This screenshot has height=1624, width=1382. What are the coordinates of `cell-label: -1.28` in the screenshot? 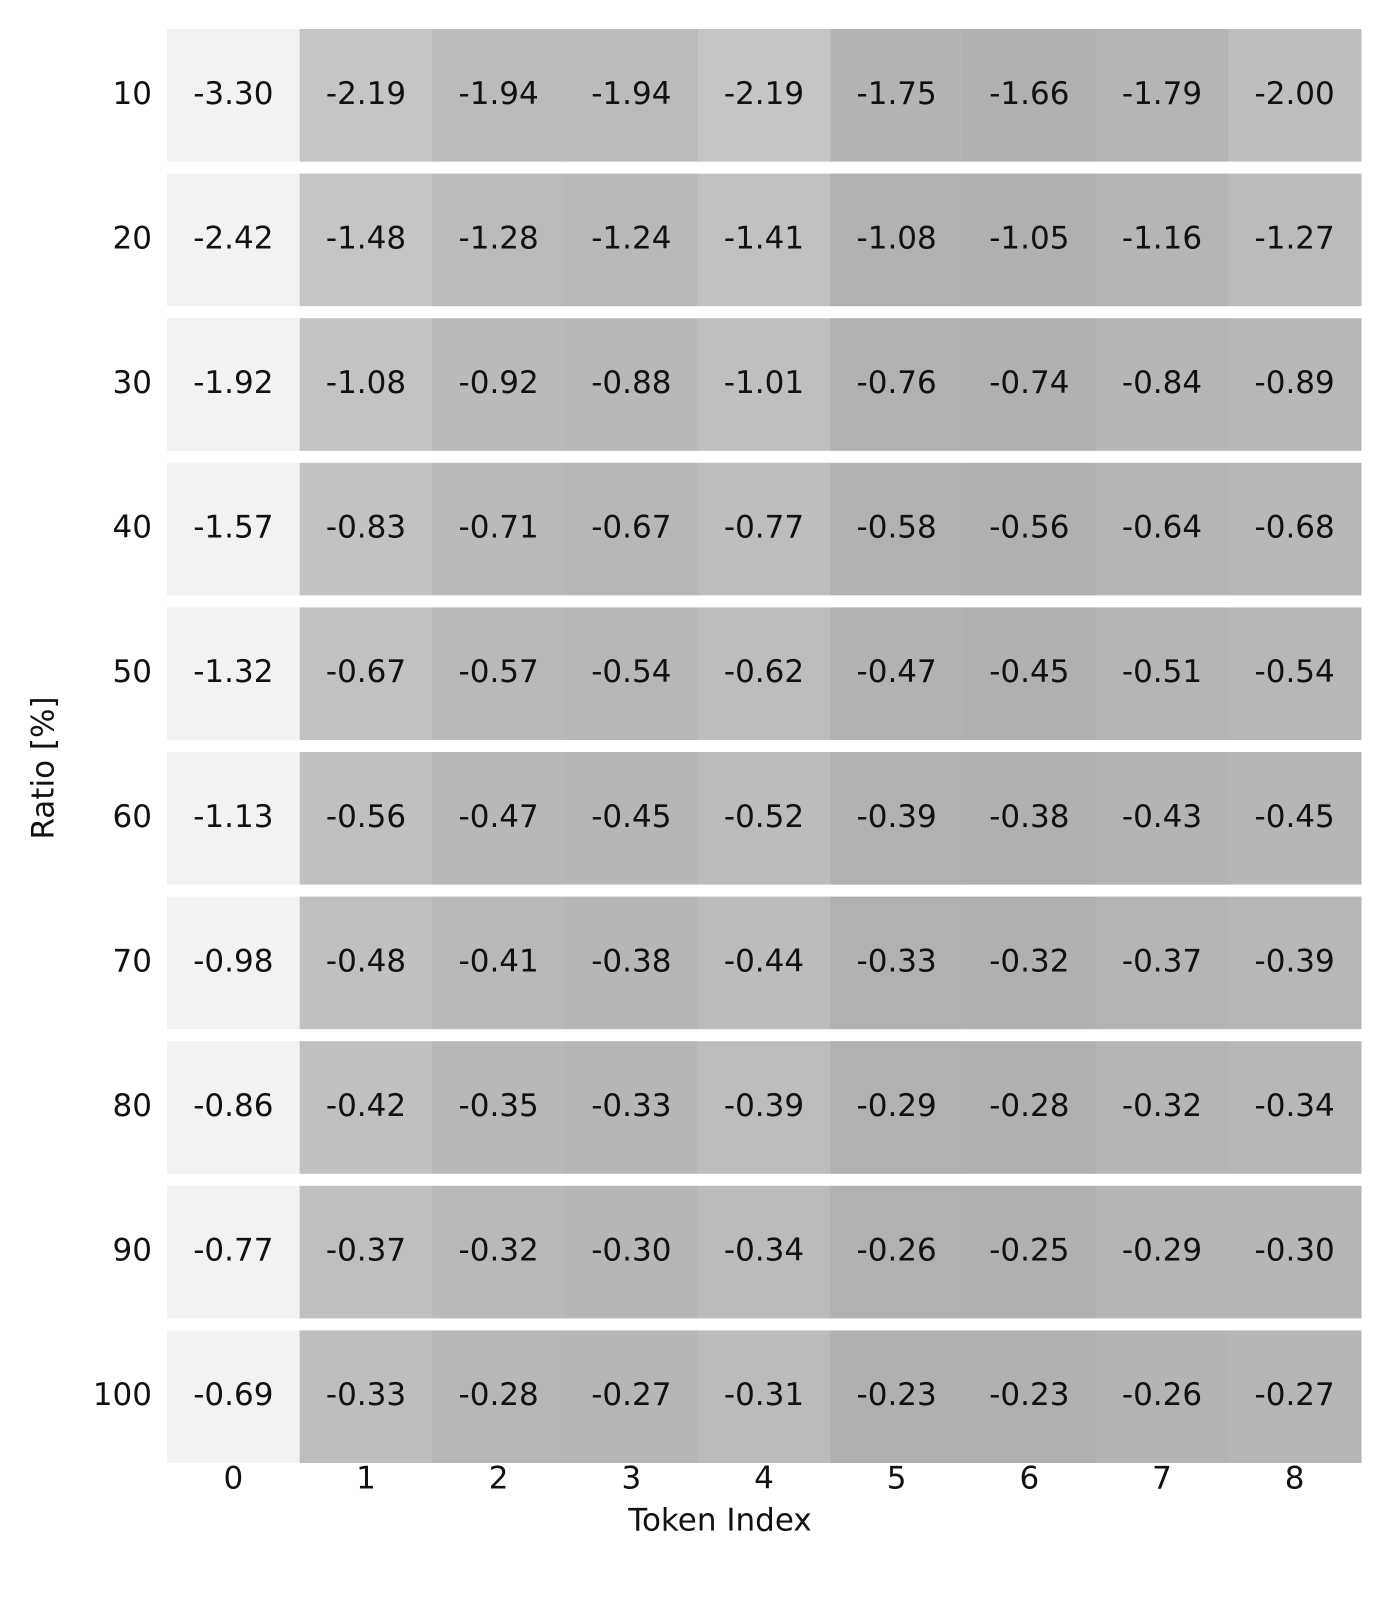 It's located at (499, 238).